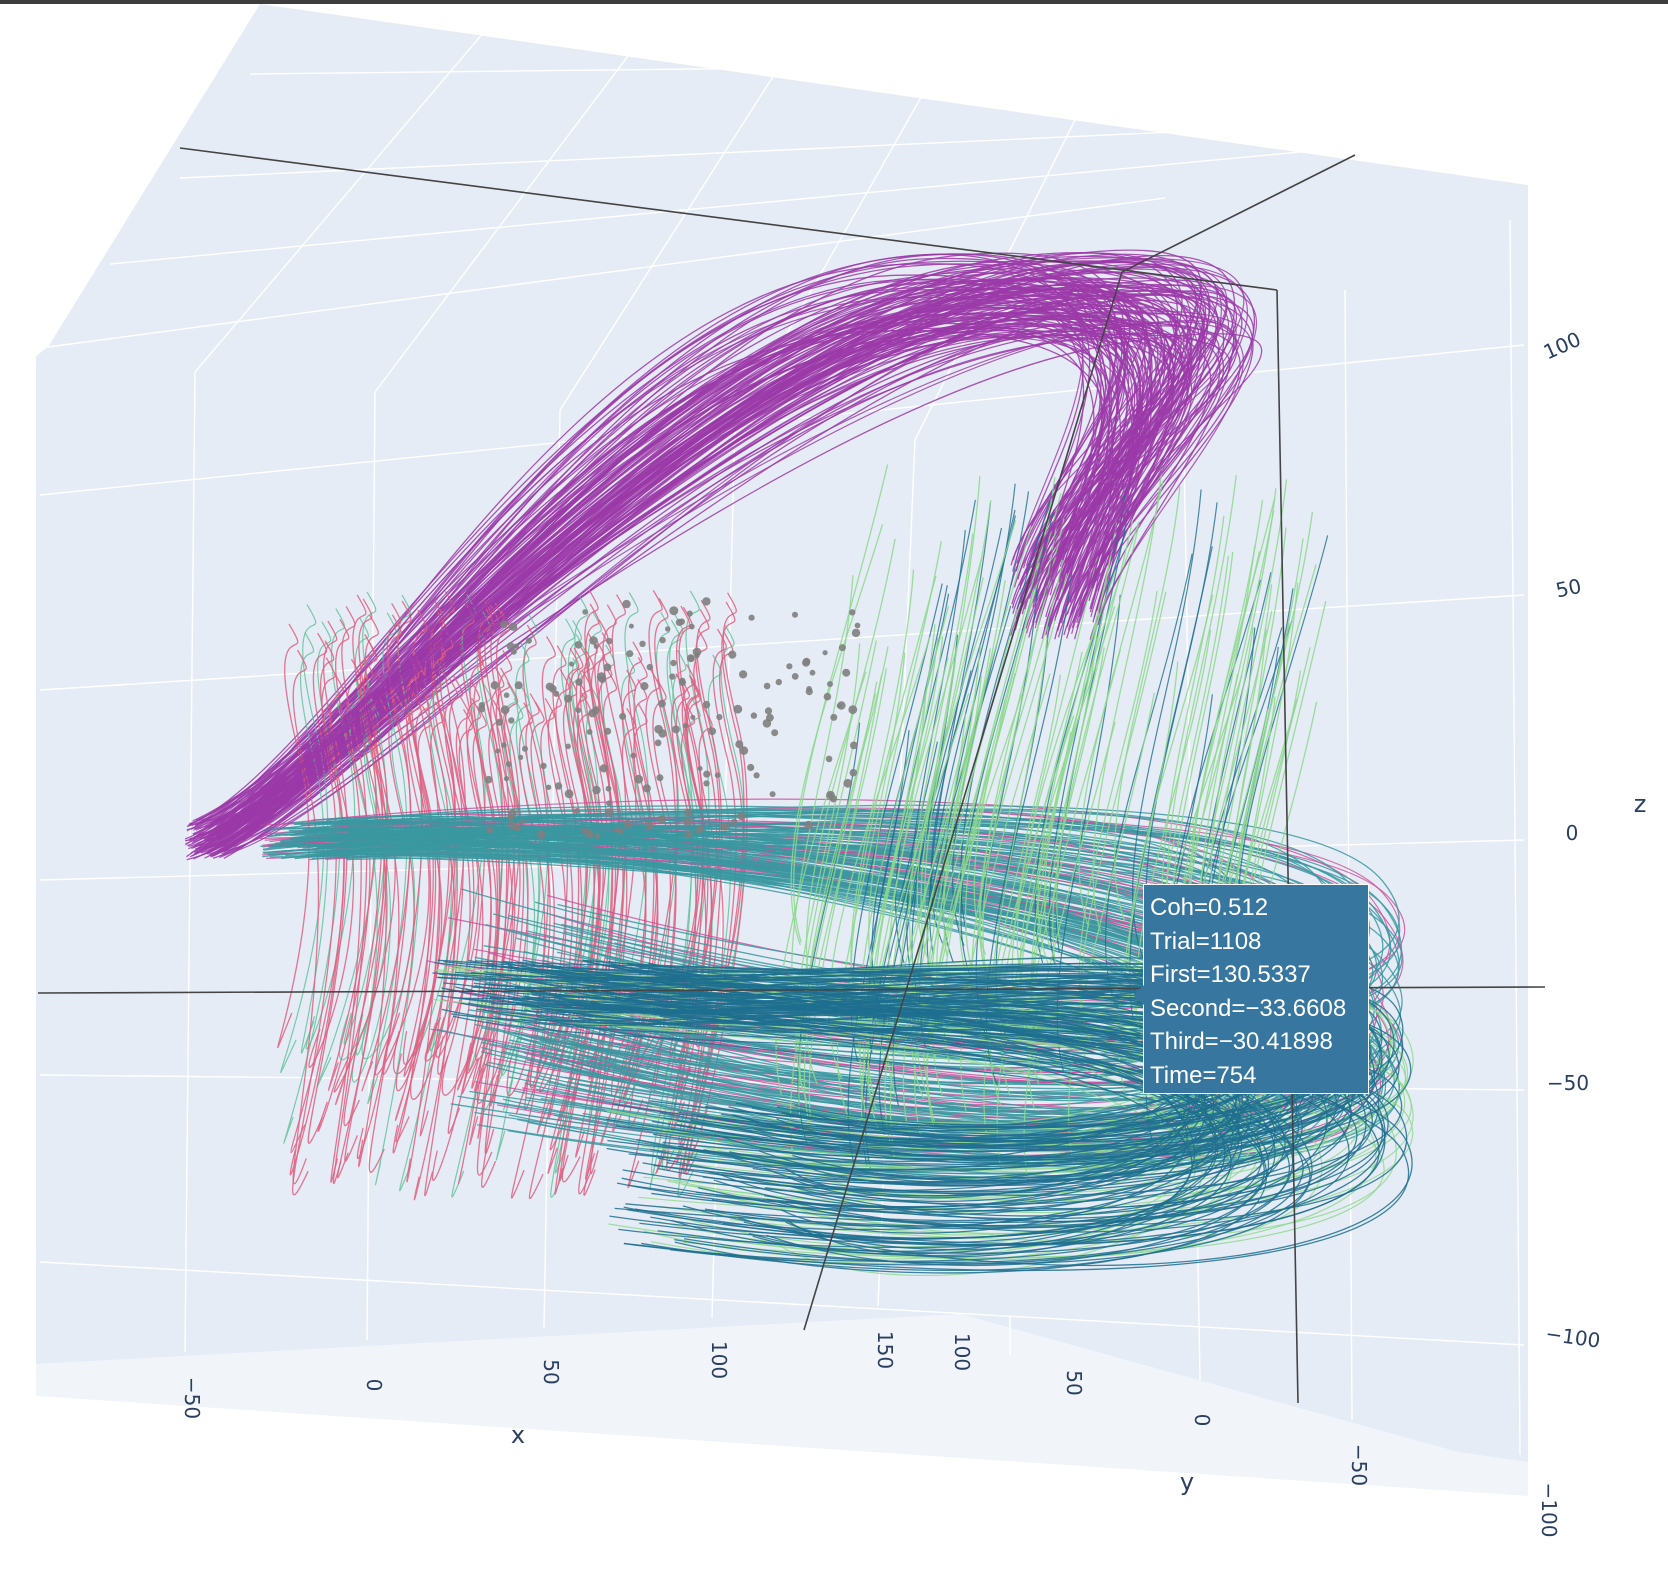  I want to click on spike-line-vertical-left, so click(963, 801).